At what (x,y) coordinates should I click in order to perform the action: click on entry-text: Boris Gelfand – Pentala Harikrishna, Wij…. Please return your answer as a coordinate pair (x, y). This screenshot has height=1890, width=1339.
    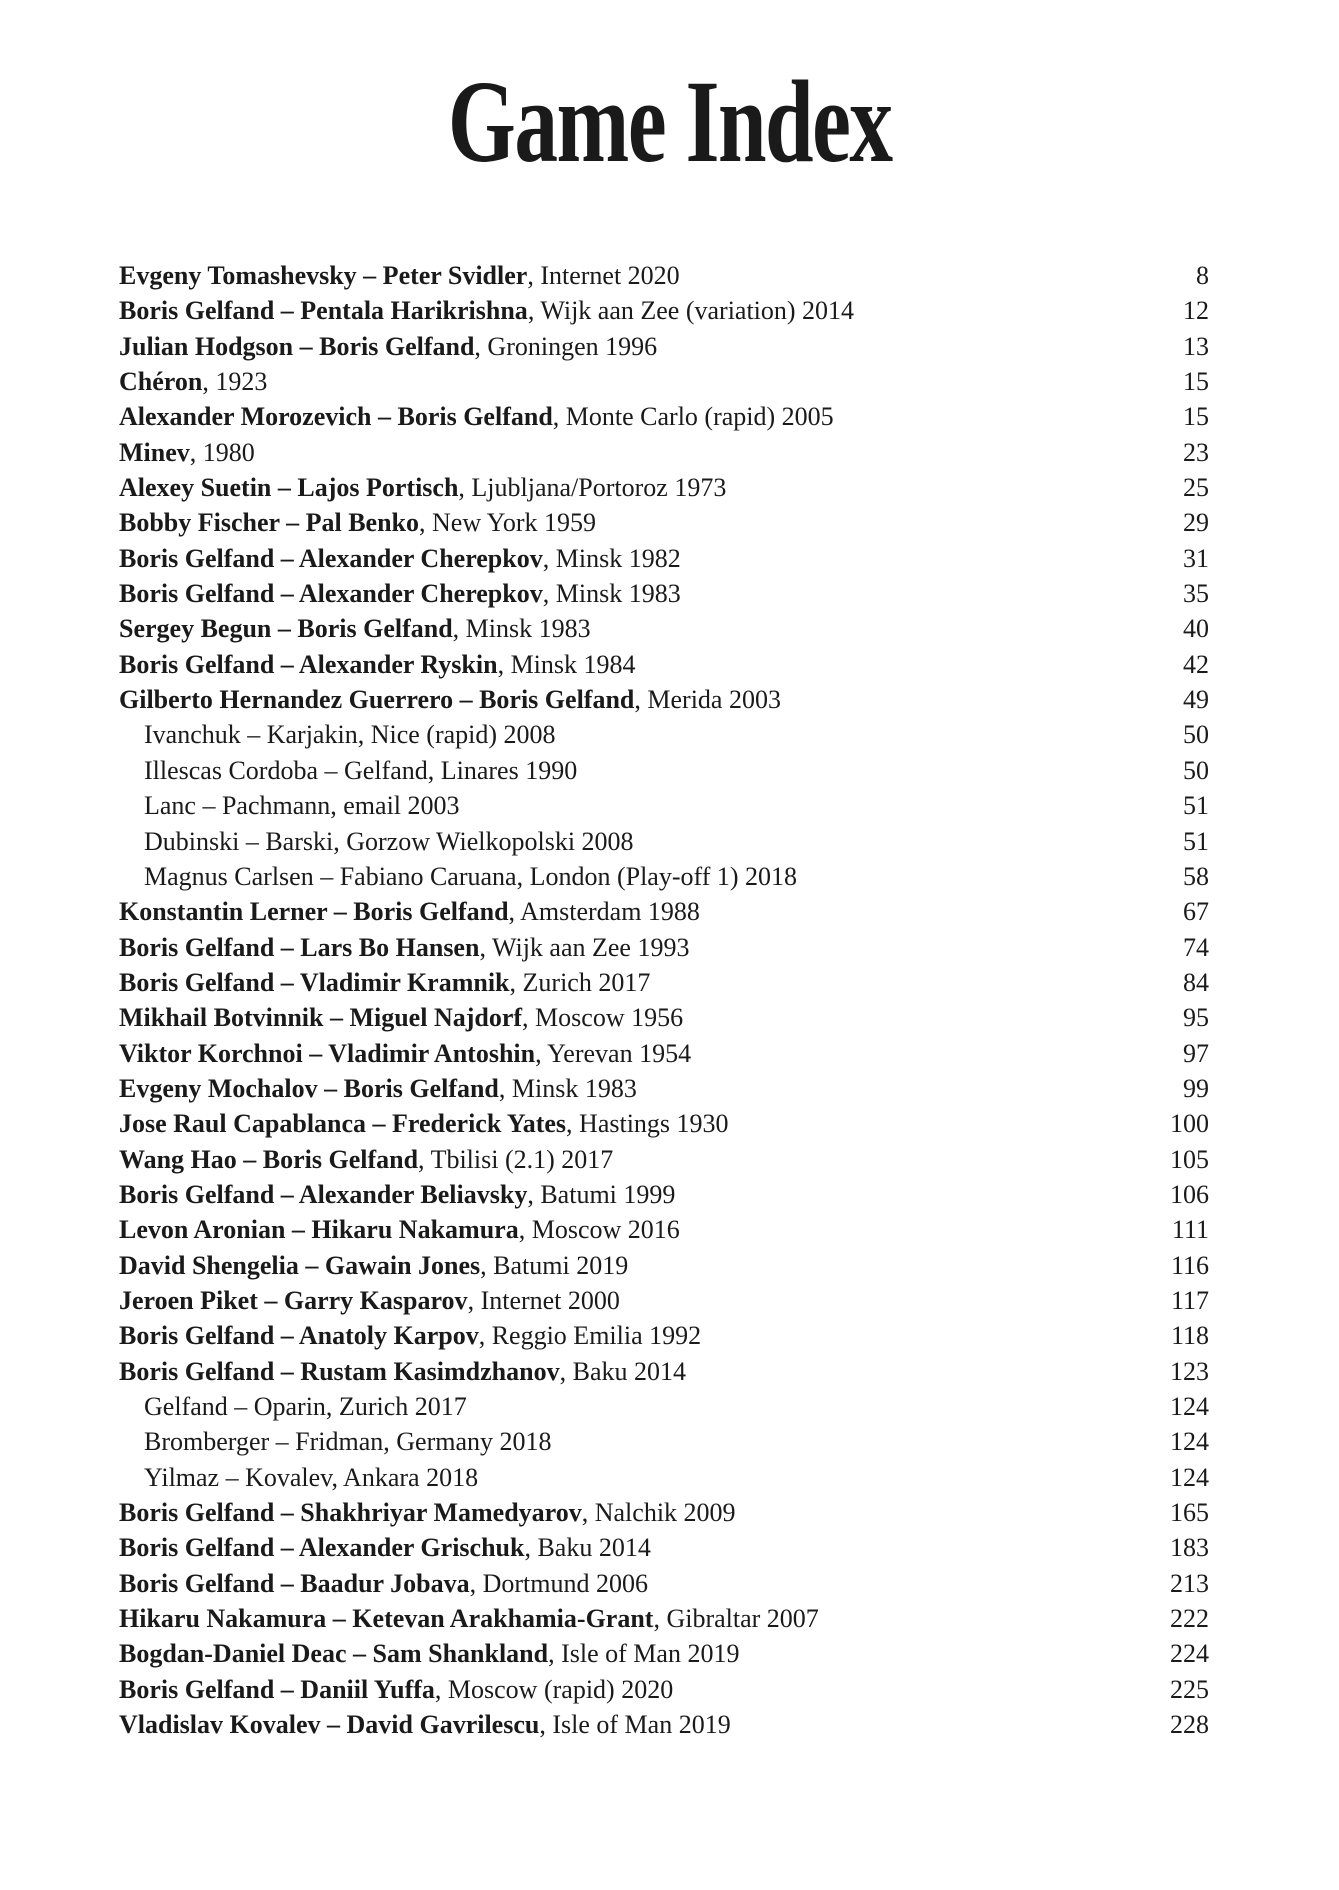
    Looking at the image, I should click on (486, 310).